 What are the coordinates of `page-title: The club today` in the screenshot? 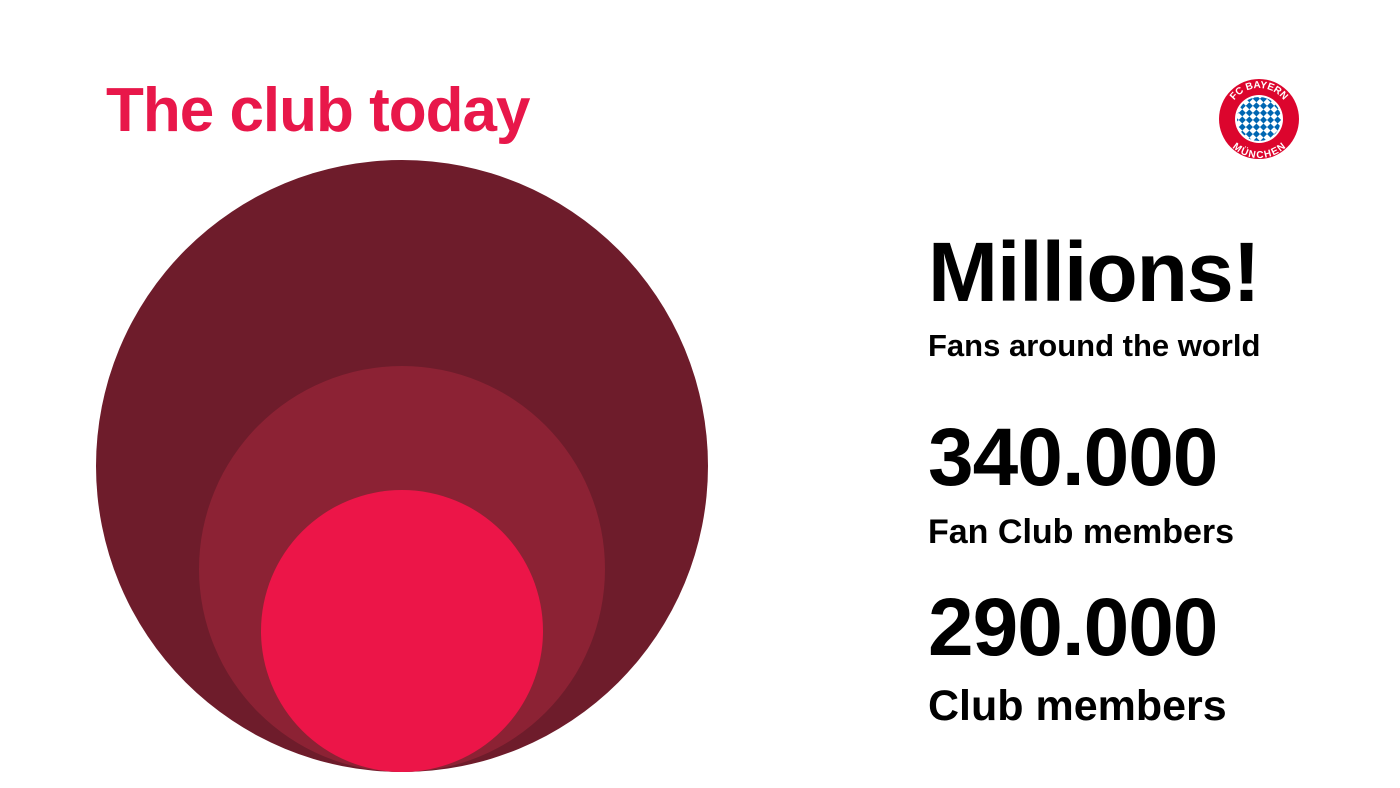 It's located at (318, 110).